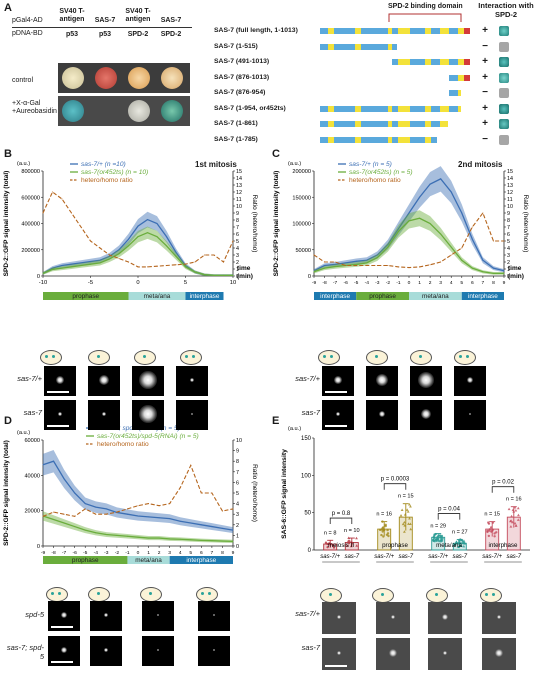 This screenshot has height=679, width=538. I want to click on b-row-label-1: sas-7/+, so click(29, 378).